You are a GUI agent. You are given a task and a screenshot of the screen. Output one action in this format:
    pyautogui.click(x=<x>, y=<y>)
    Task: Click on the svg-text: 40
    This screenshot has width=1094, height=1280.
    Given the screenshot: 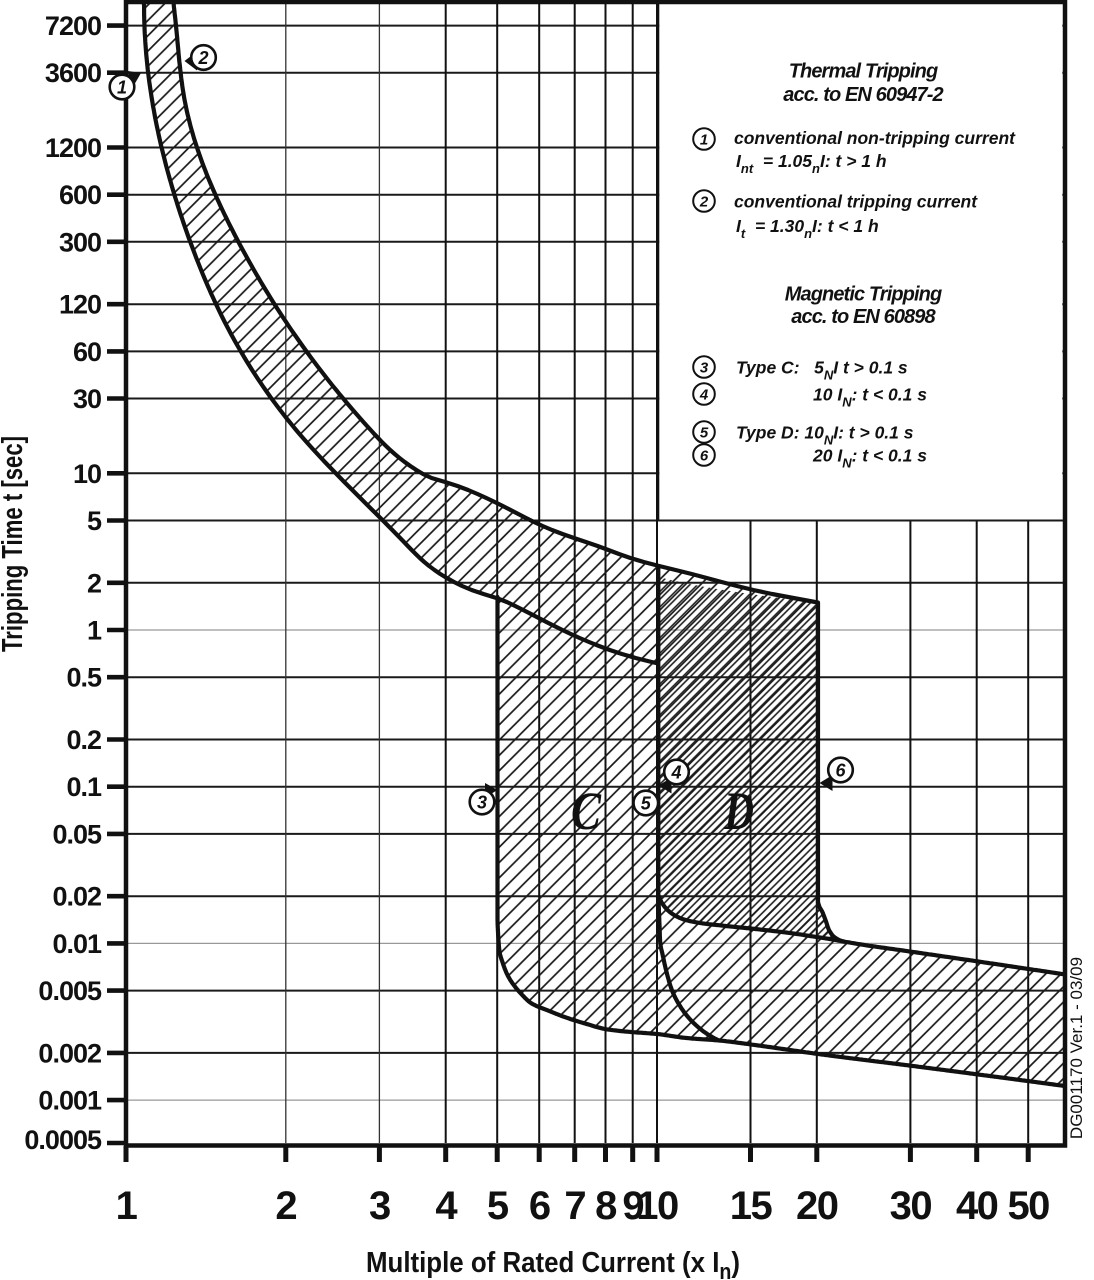 What is the action you would take?
    pyautogui.click(x=977, y=1206)
    